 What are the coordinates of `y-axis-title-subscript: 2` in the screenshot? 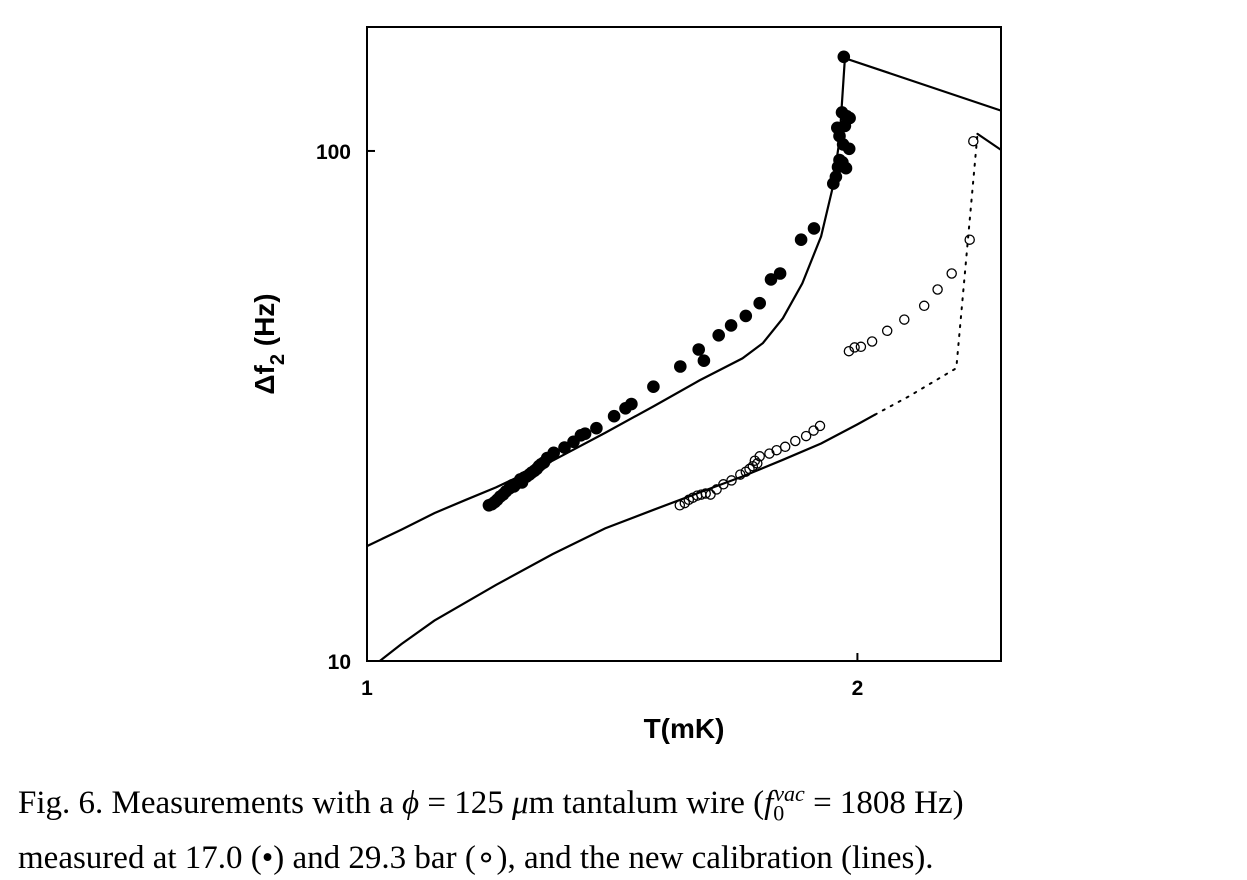 It's located at (278, 359).